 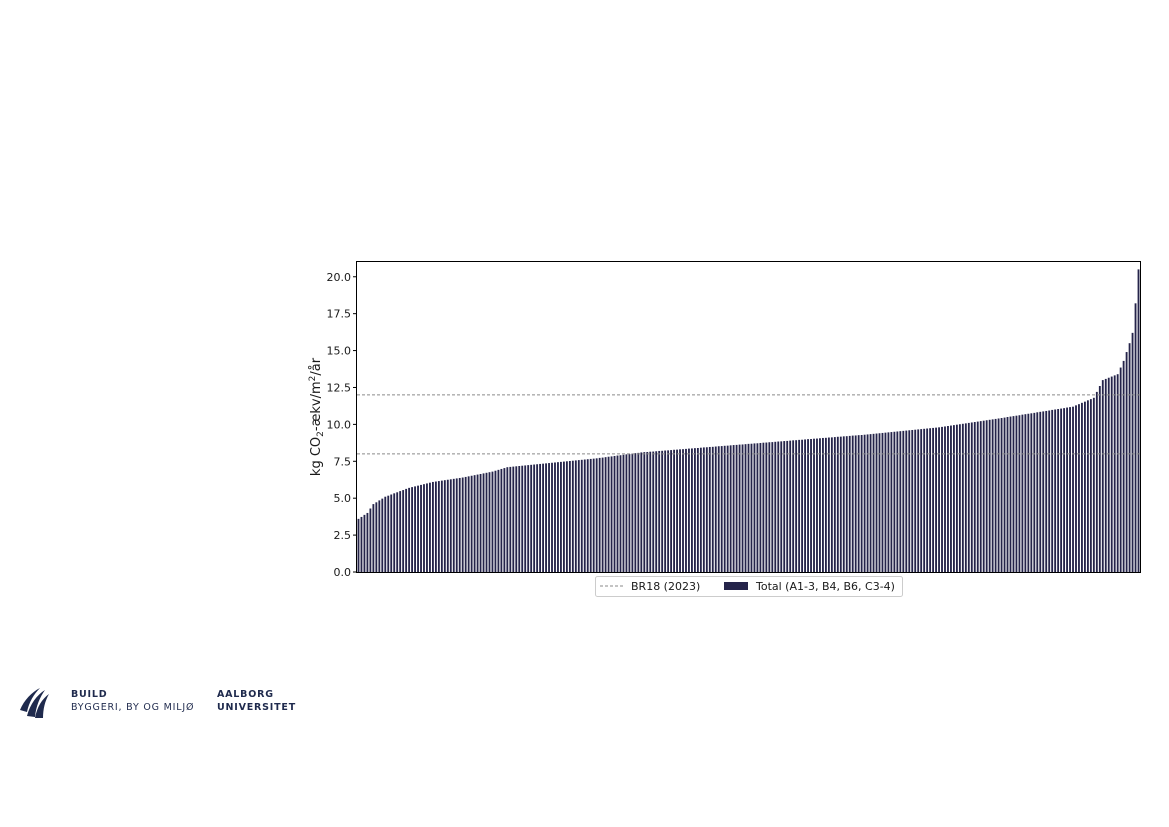 I want to click on legend-box, so click(x=749, y=586).